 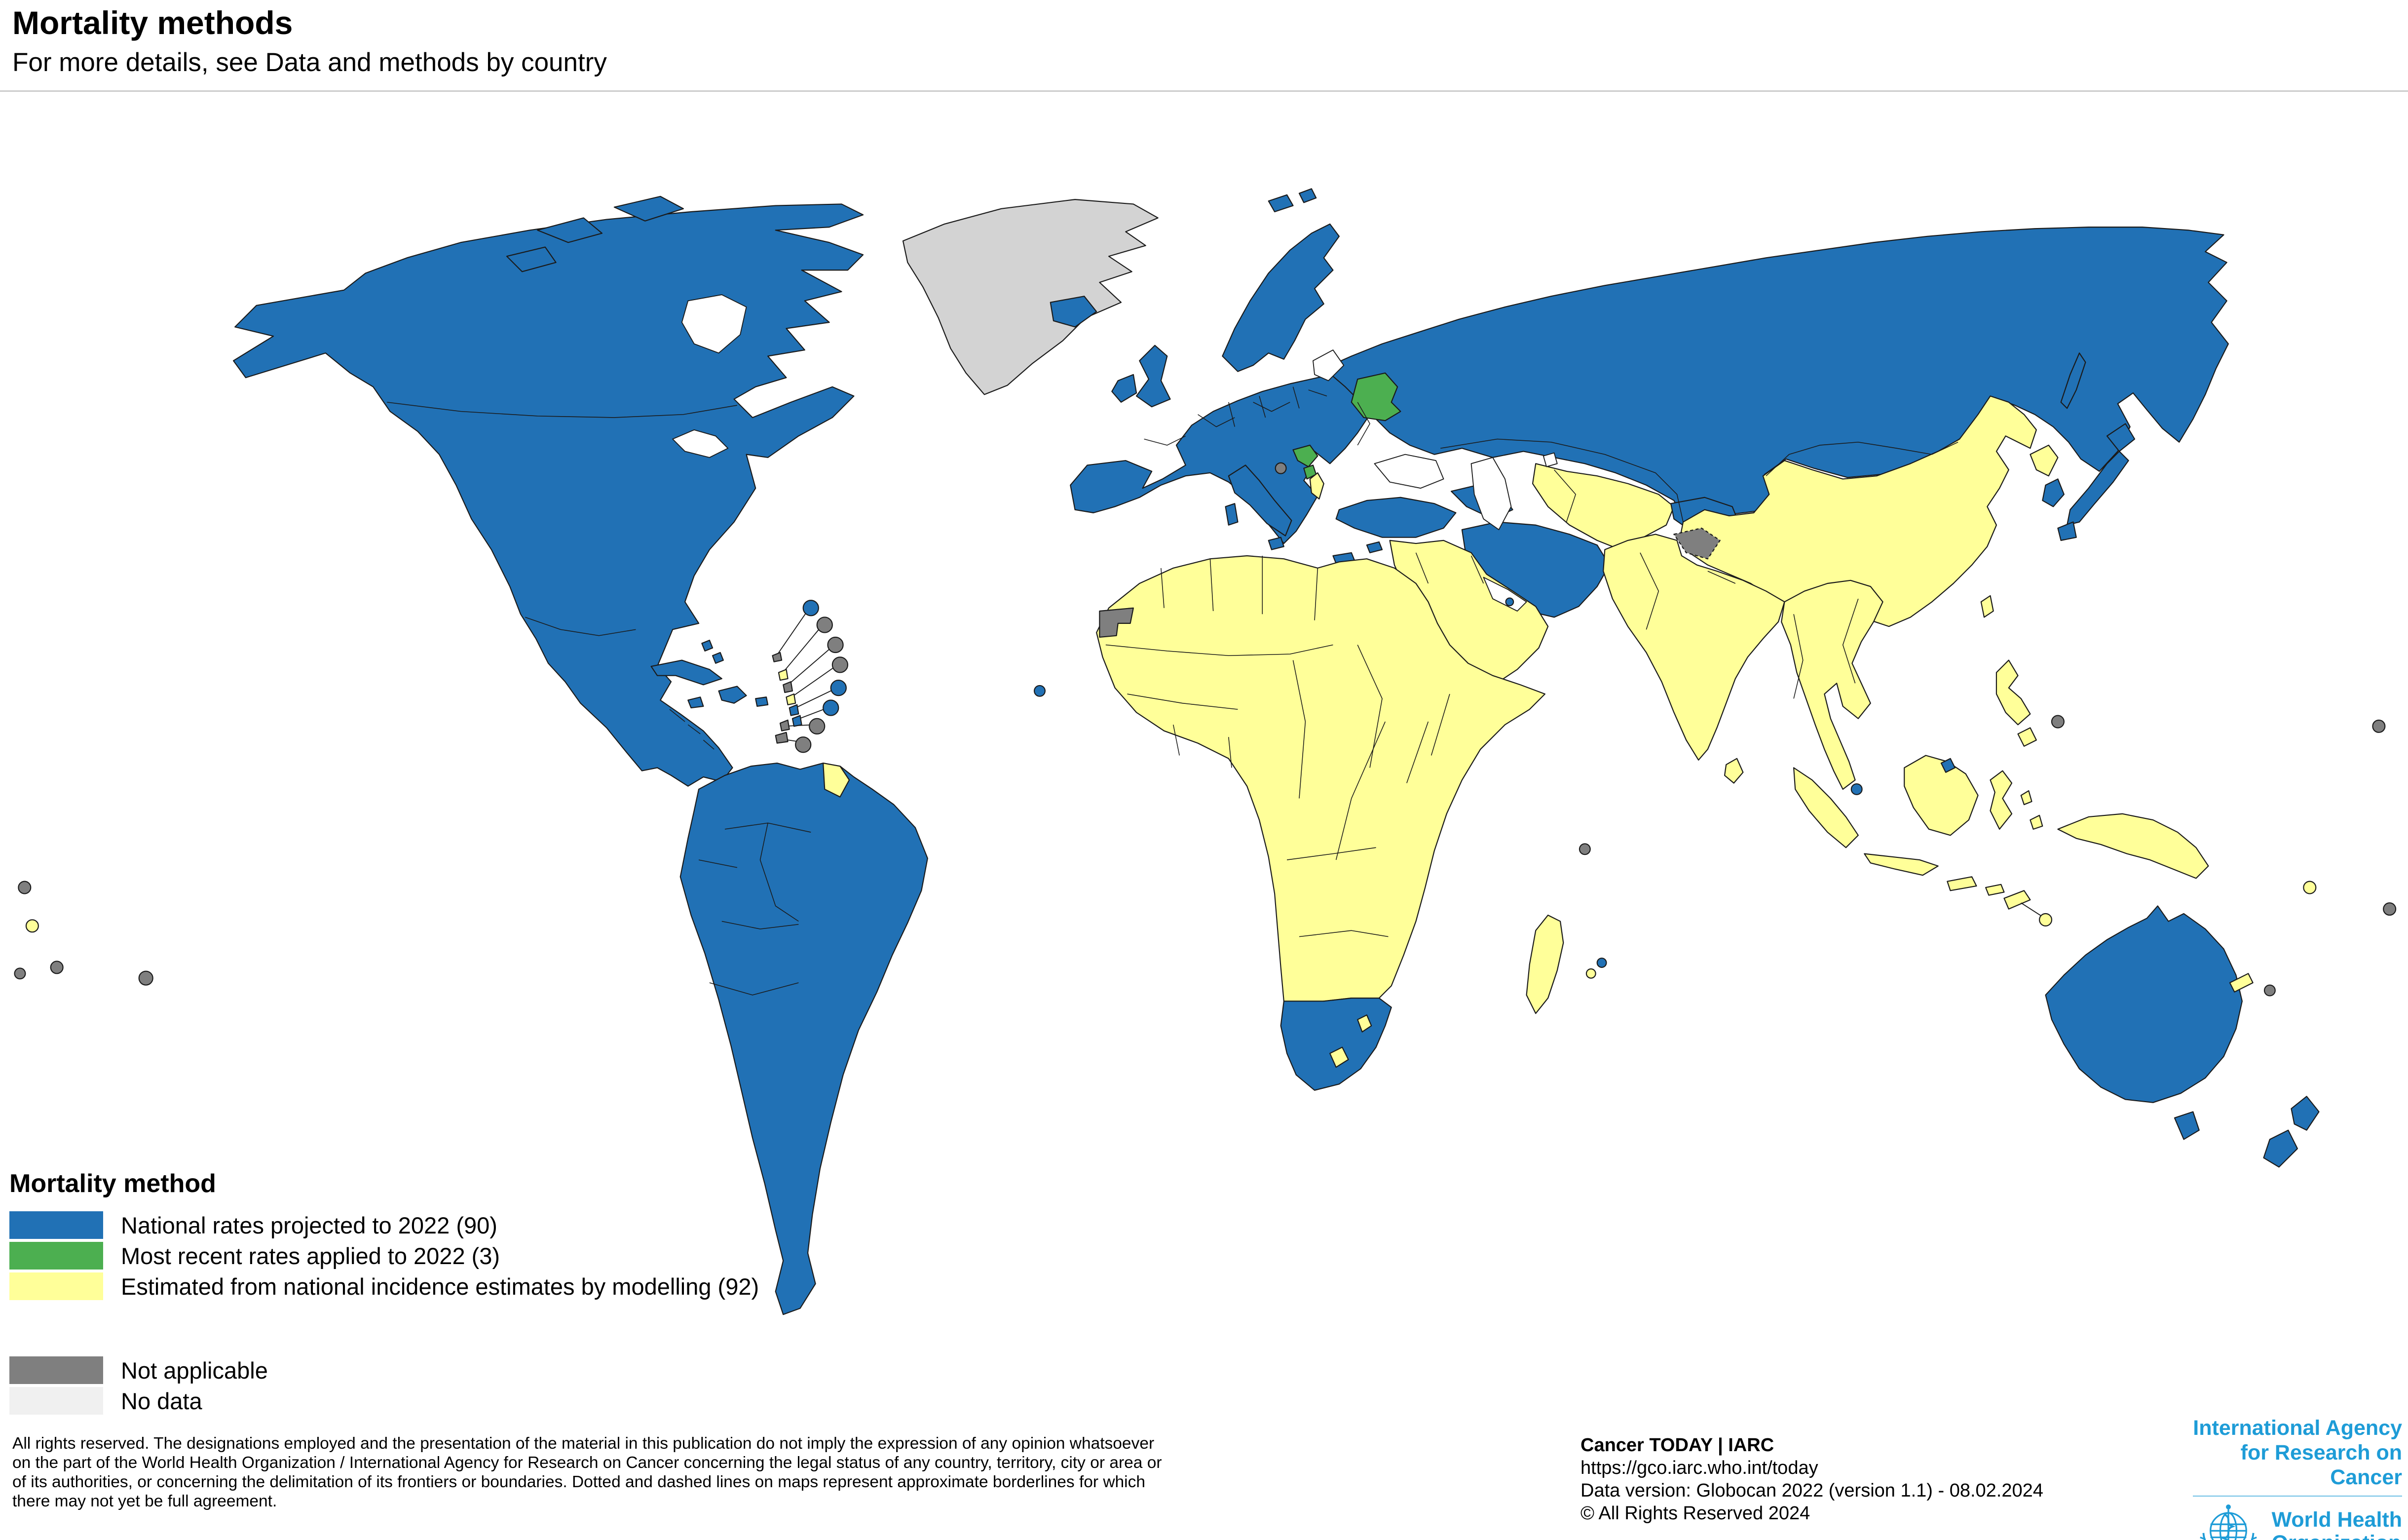 I want to click on country-shape-australia, so click(x=2144, y=1004).